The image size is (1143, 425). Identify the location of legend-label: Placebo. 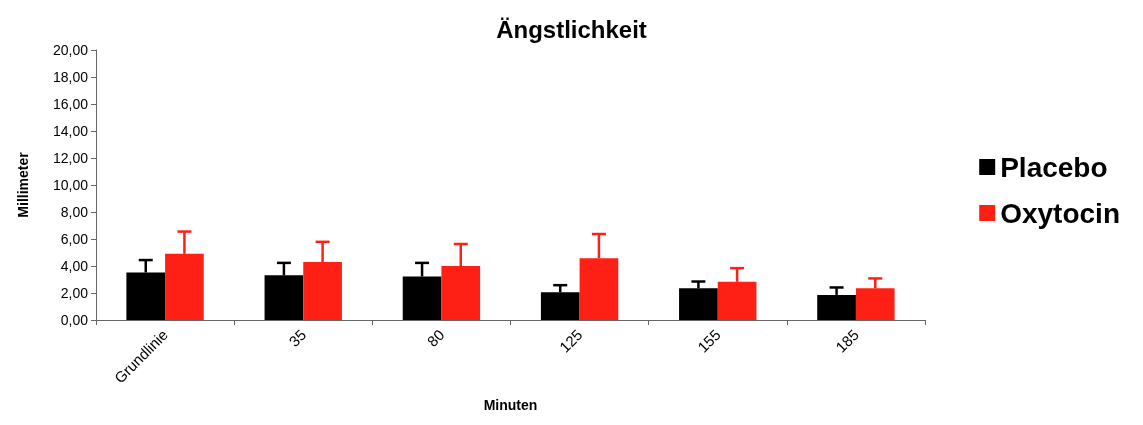
(1054, 167).